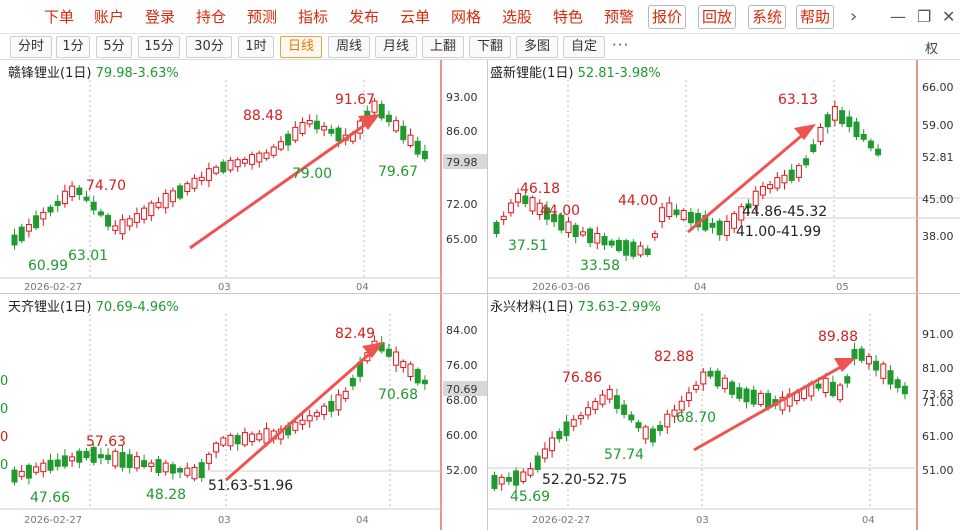 This screenshot has height=530, width=960. Describe the element at coordinates (209, 47) in the screenshot. I see `period-30min: 30分` at that location.